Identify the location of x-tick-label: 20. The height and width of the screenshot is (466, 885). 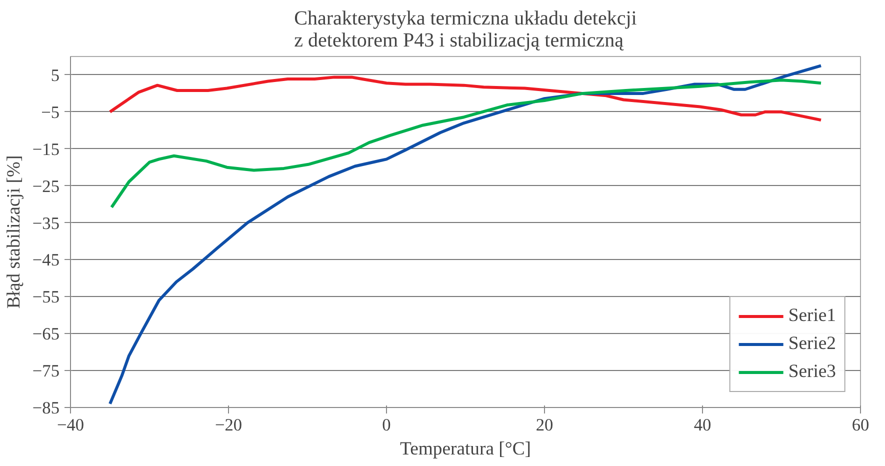
(545, 425).